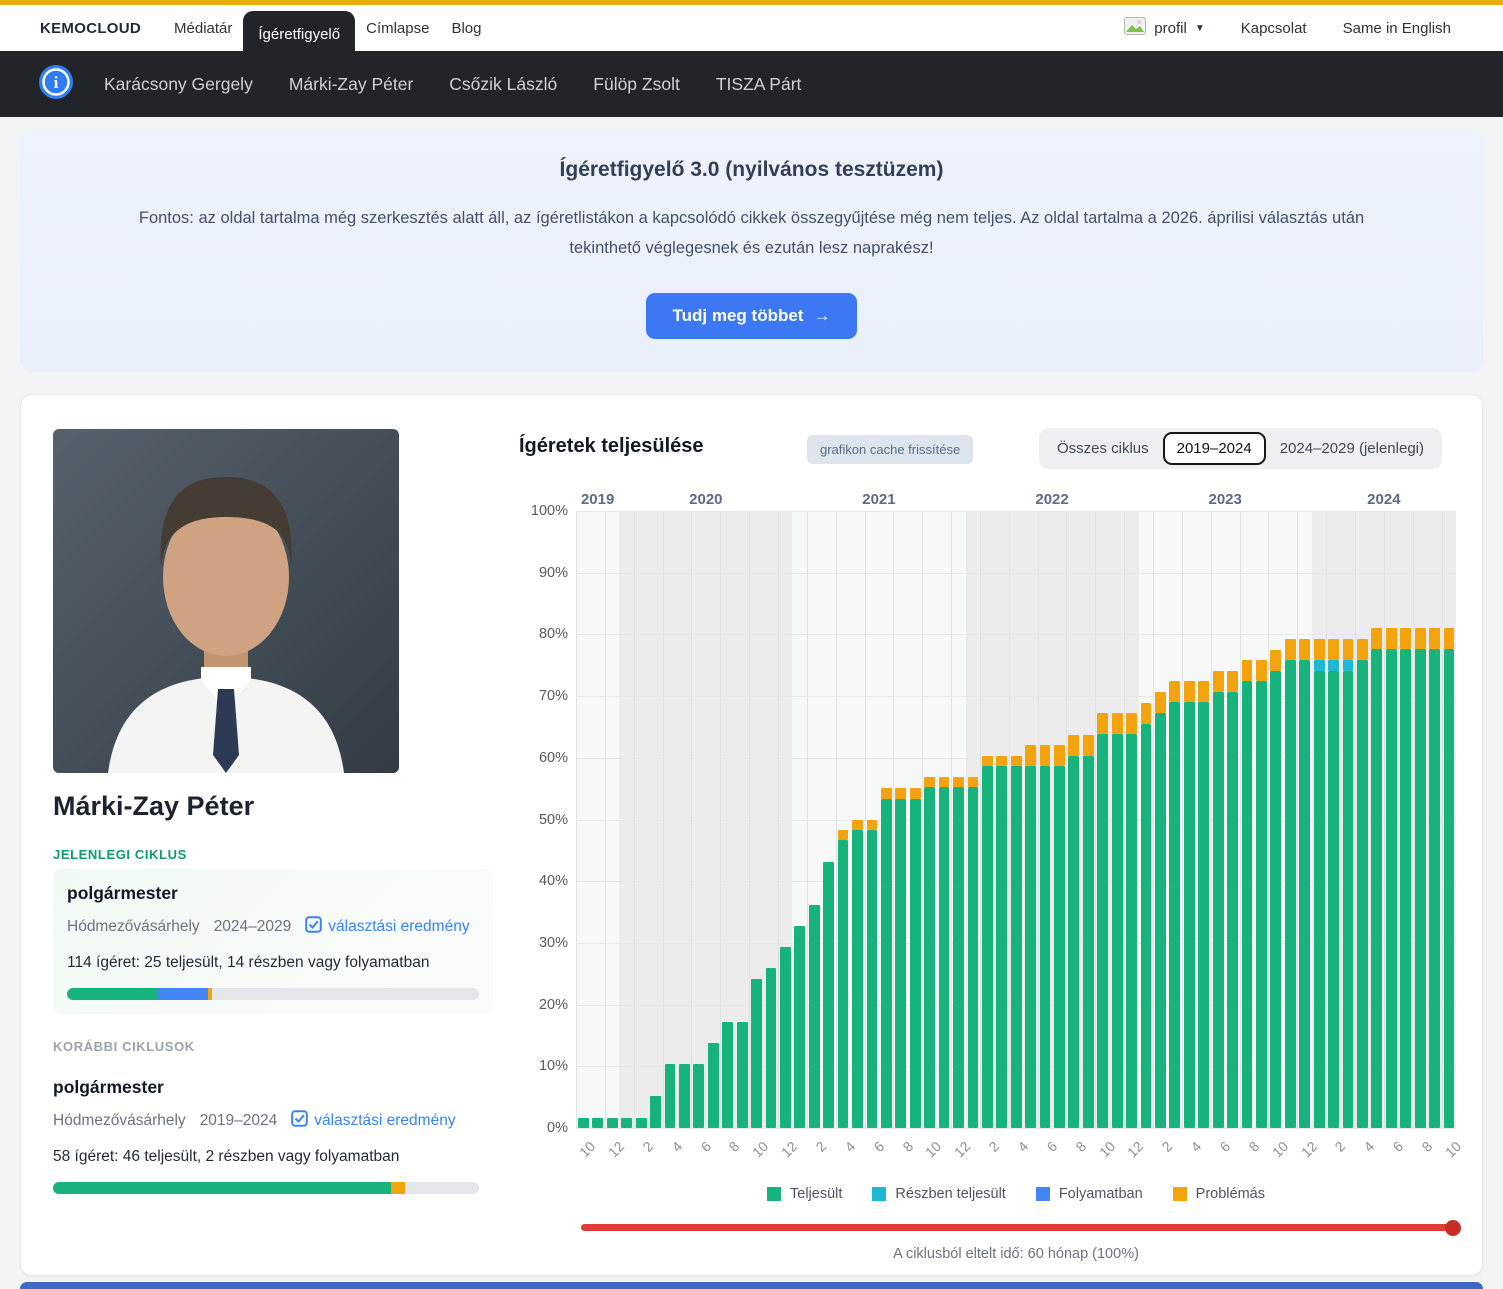  Describe the element at coordinates (299, 35) in the screenshot. I see `topnav-item: Ígéretfigyelő` at that location.